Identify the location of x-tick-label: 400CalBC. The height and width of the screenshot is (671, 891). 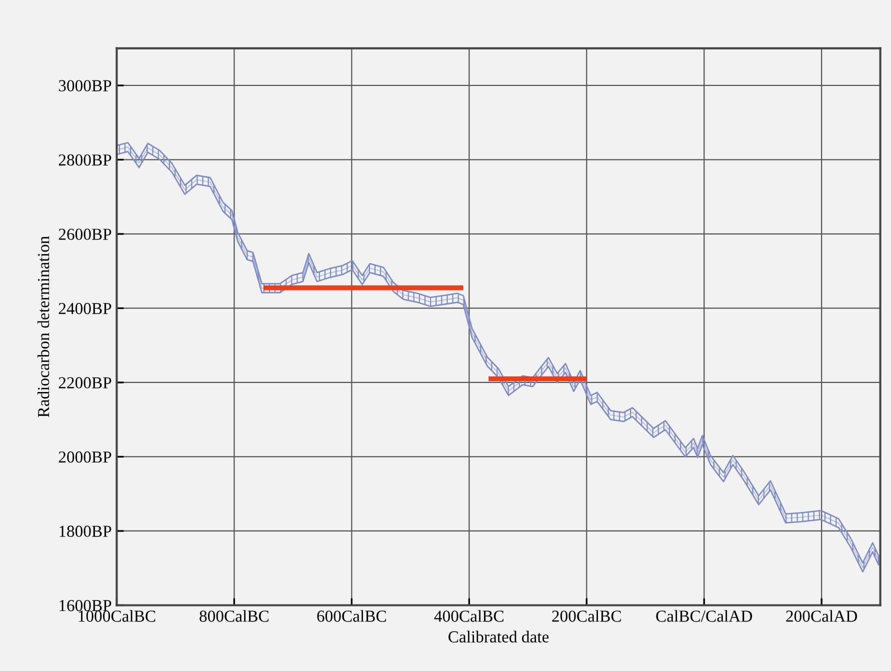
(469, 616).